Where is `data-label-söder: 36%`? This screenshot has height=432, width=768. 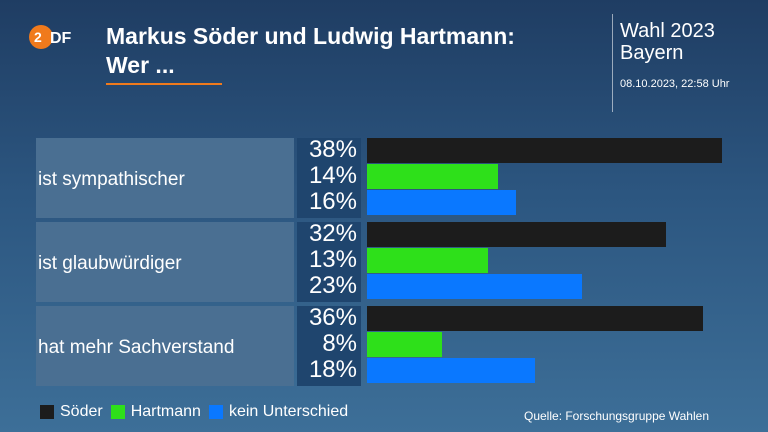
data-label-söder: 36% is located at coordinates (332, 317).